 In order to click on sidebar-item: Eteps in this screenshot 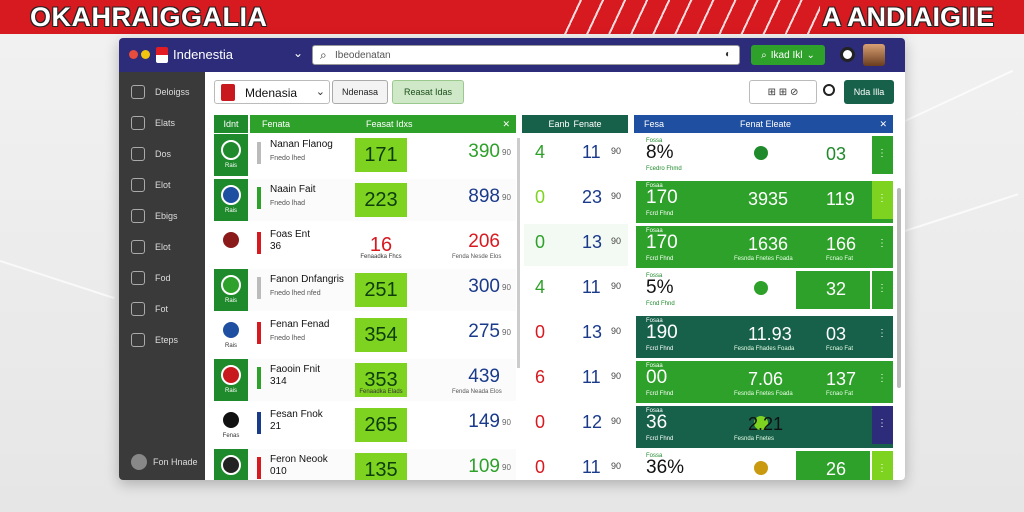, I will do `click(154, 340)`.